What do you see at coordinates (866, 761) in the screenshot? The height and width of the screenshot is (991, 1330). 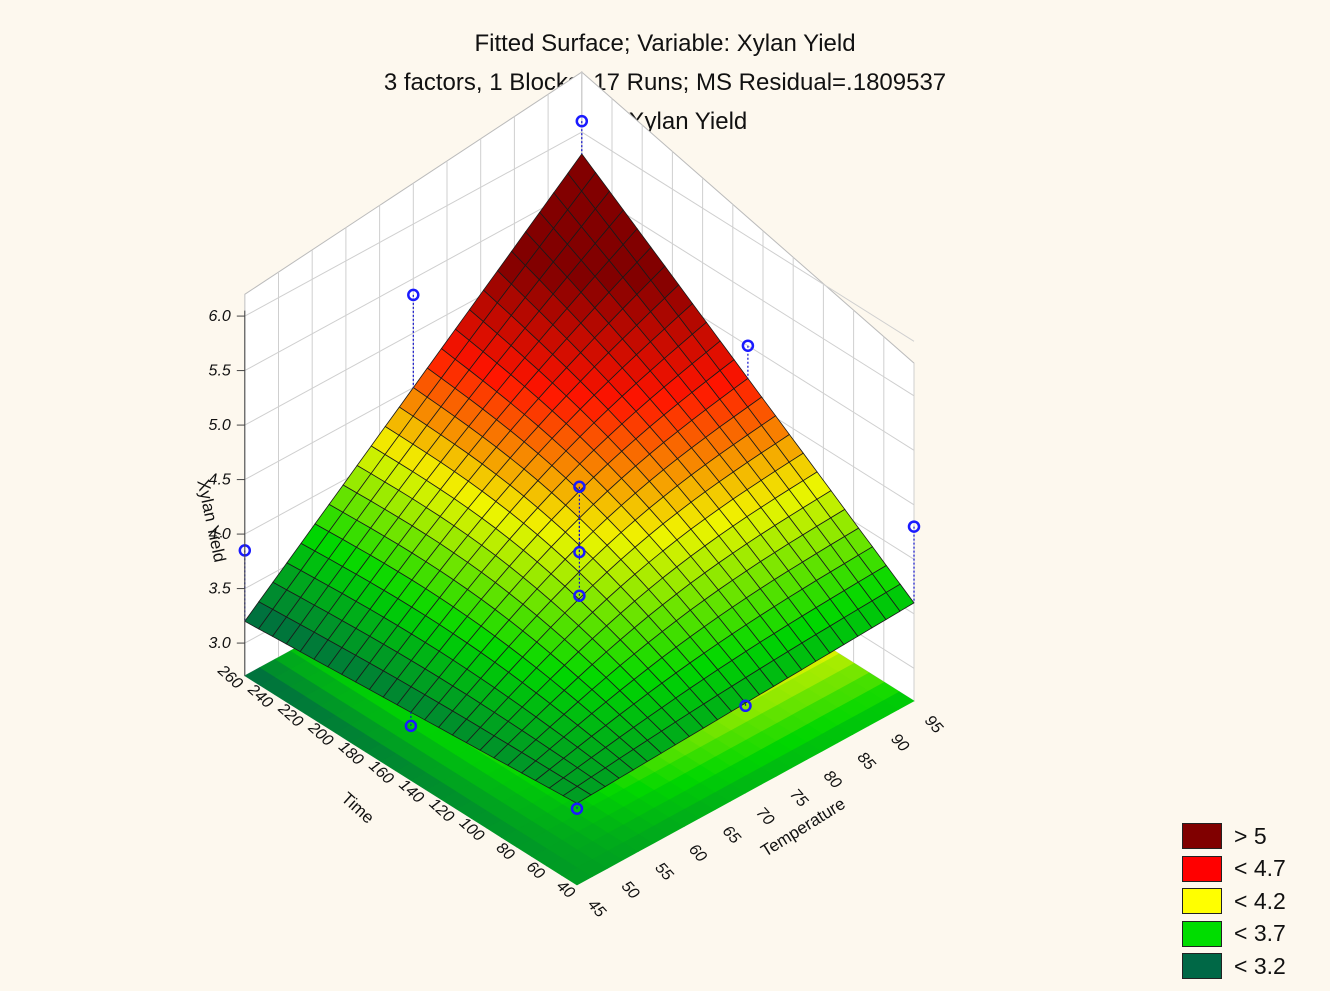 I see `x-tick-label: 85` at bounding box center [866, 761].